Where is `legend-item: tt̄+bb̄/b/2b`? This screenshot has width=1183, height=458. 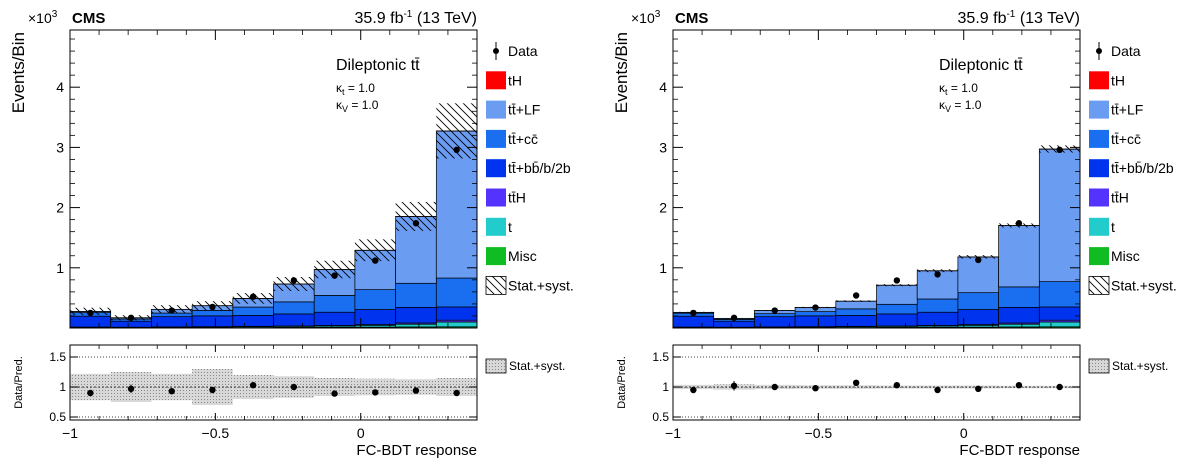 legend-item: tt̄+bb̄/b/2b is located at coordinates (528, 168).